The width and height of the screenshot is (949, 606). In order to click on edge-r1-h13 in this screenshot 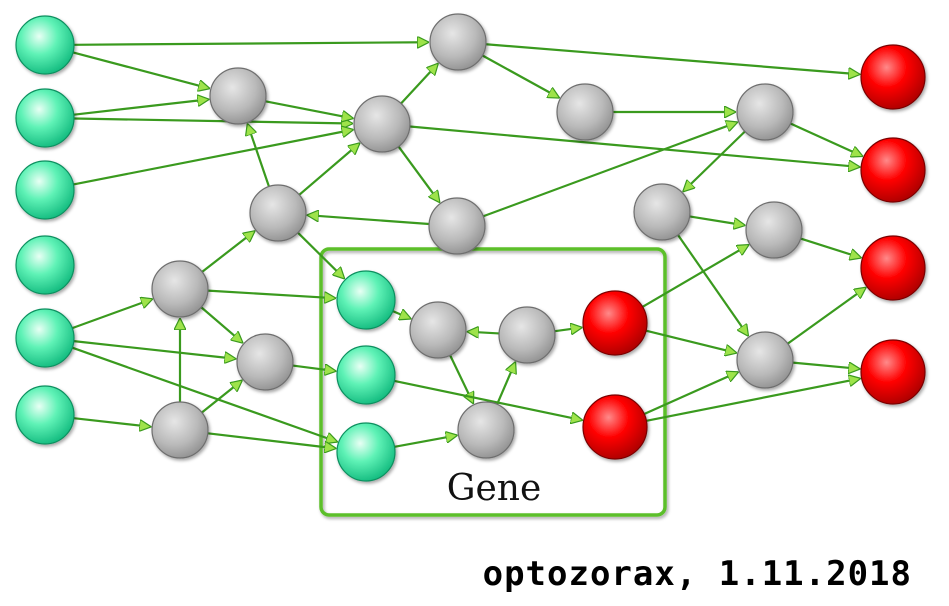, I will do `click(690, 341)`.